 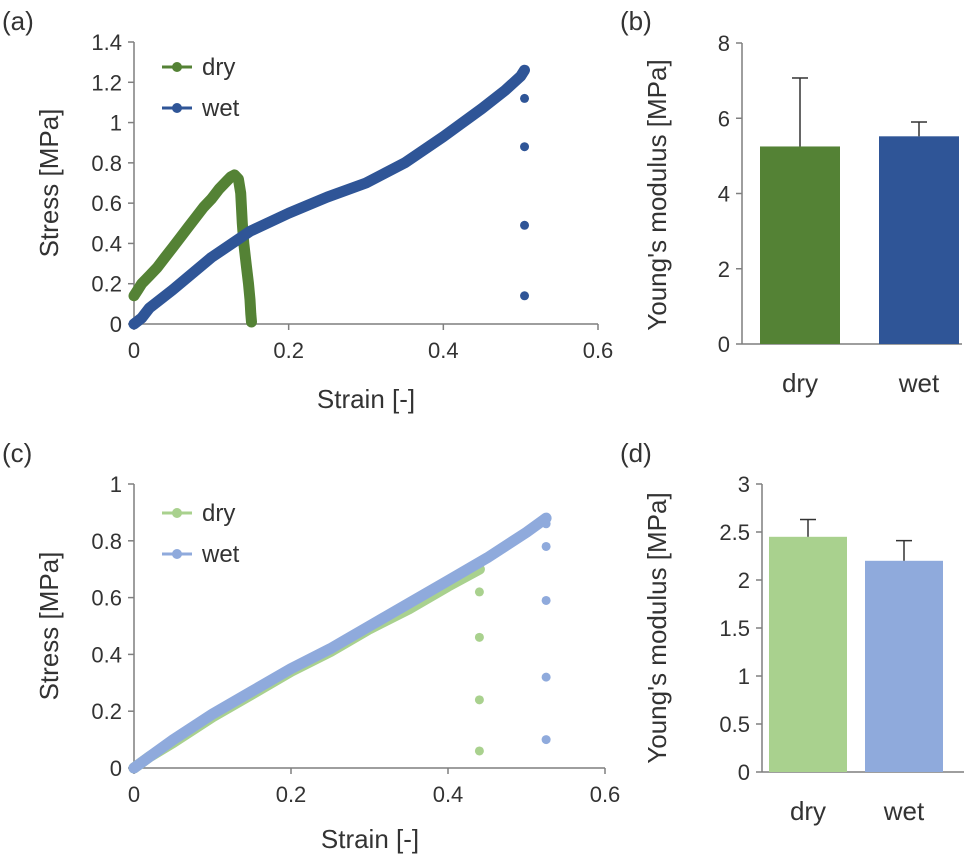 What do you see at coordinates (201, 88) in the screenshot?
I see `panel-a-legend: dry wet` at bounding box center [201, 88].